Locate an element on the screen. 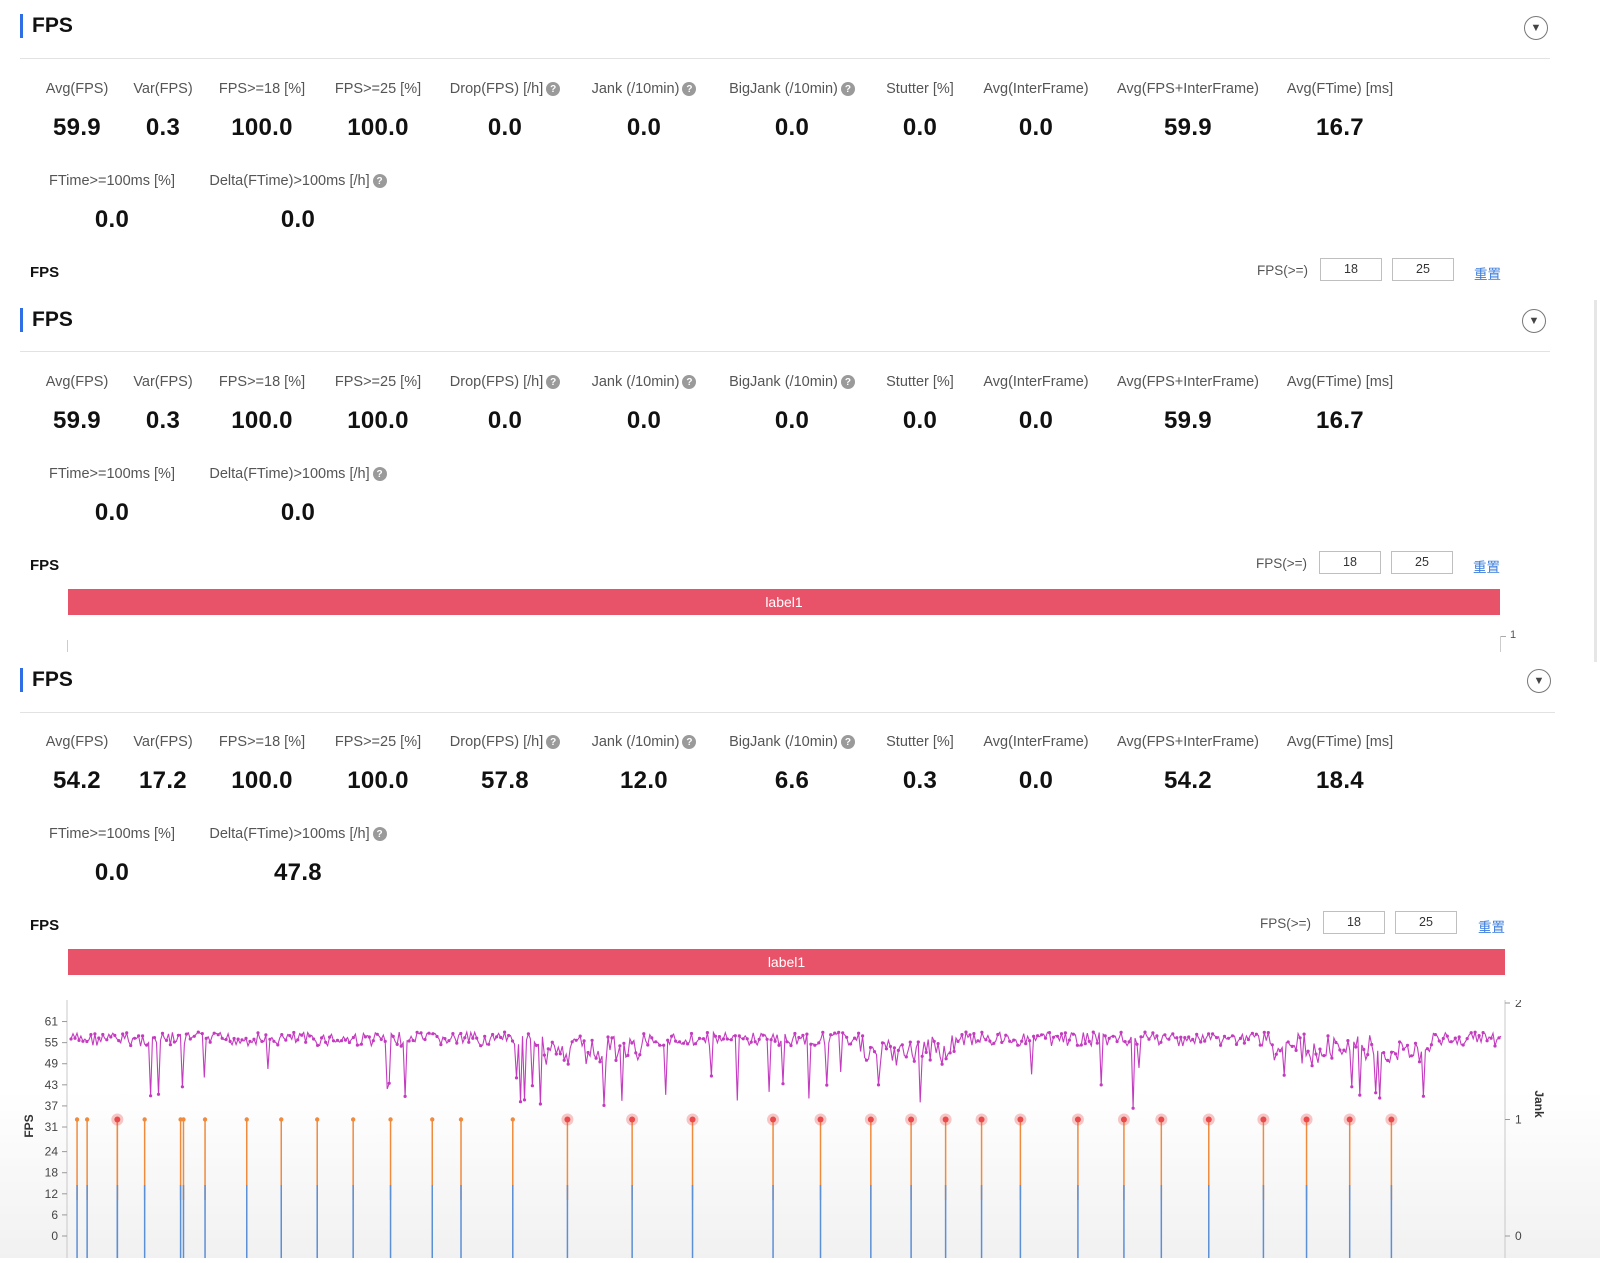 The width and height of the screenshot is (1600, 1263). axis-stub is located at coordinates (67, 646).